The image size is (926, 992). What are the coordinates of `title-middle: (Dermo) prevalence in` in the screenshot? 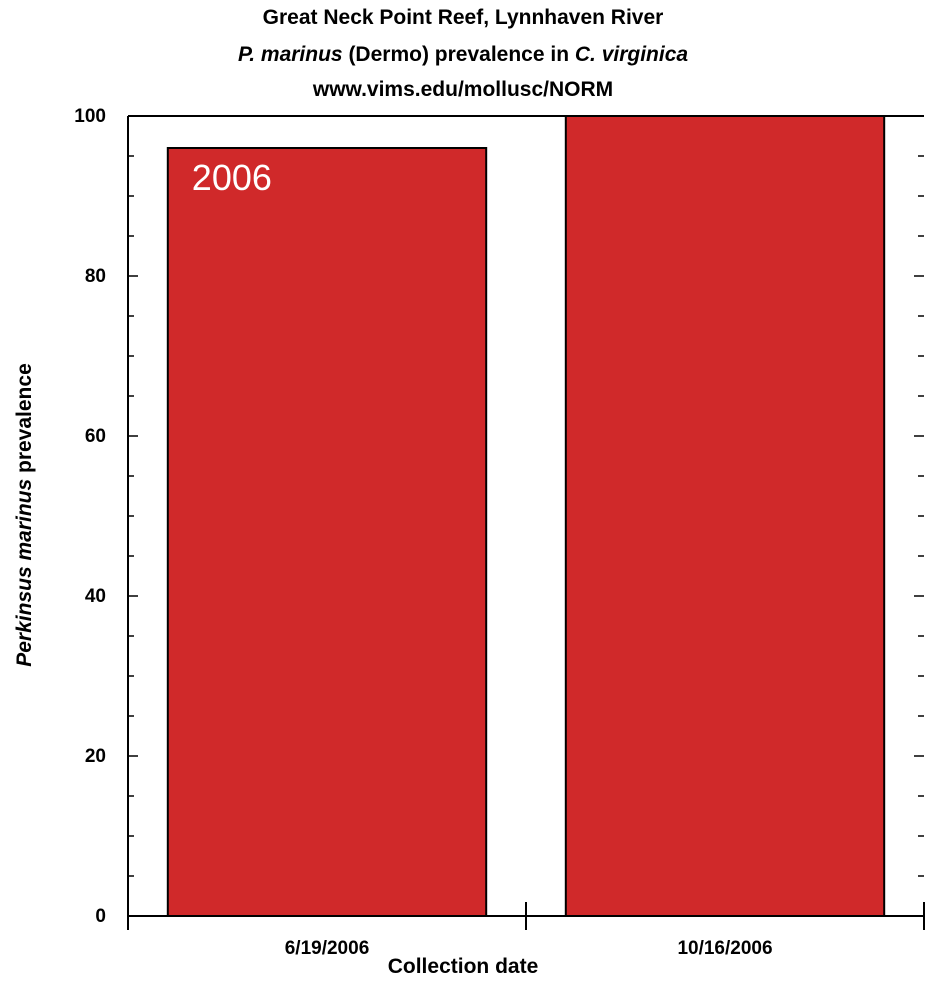 It's located at (458, 54).